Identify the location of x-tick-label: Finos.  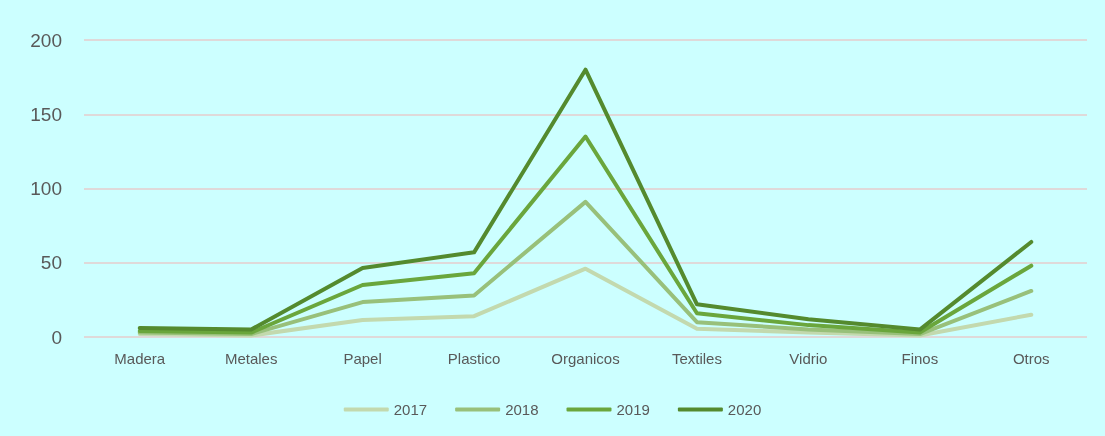
(920, 358).